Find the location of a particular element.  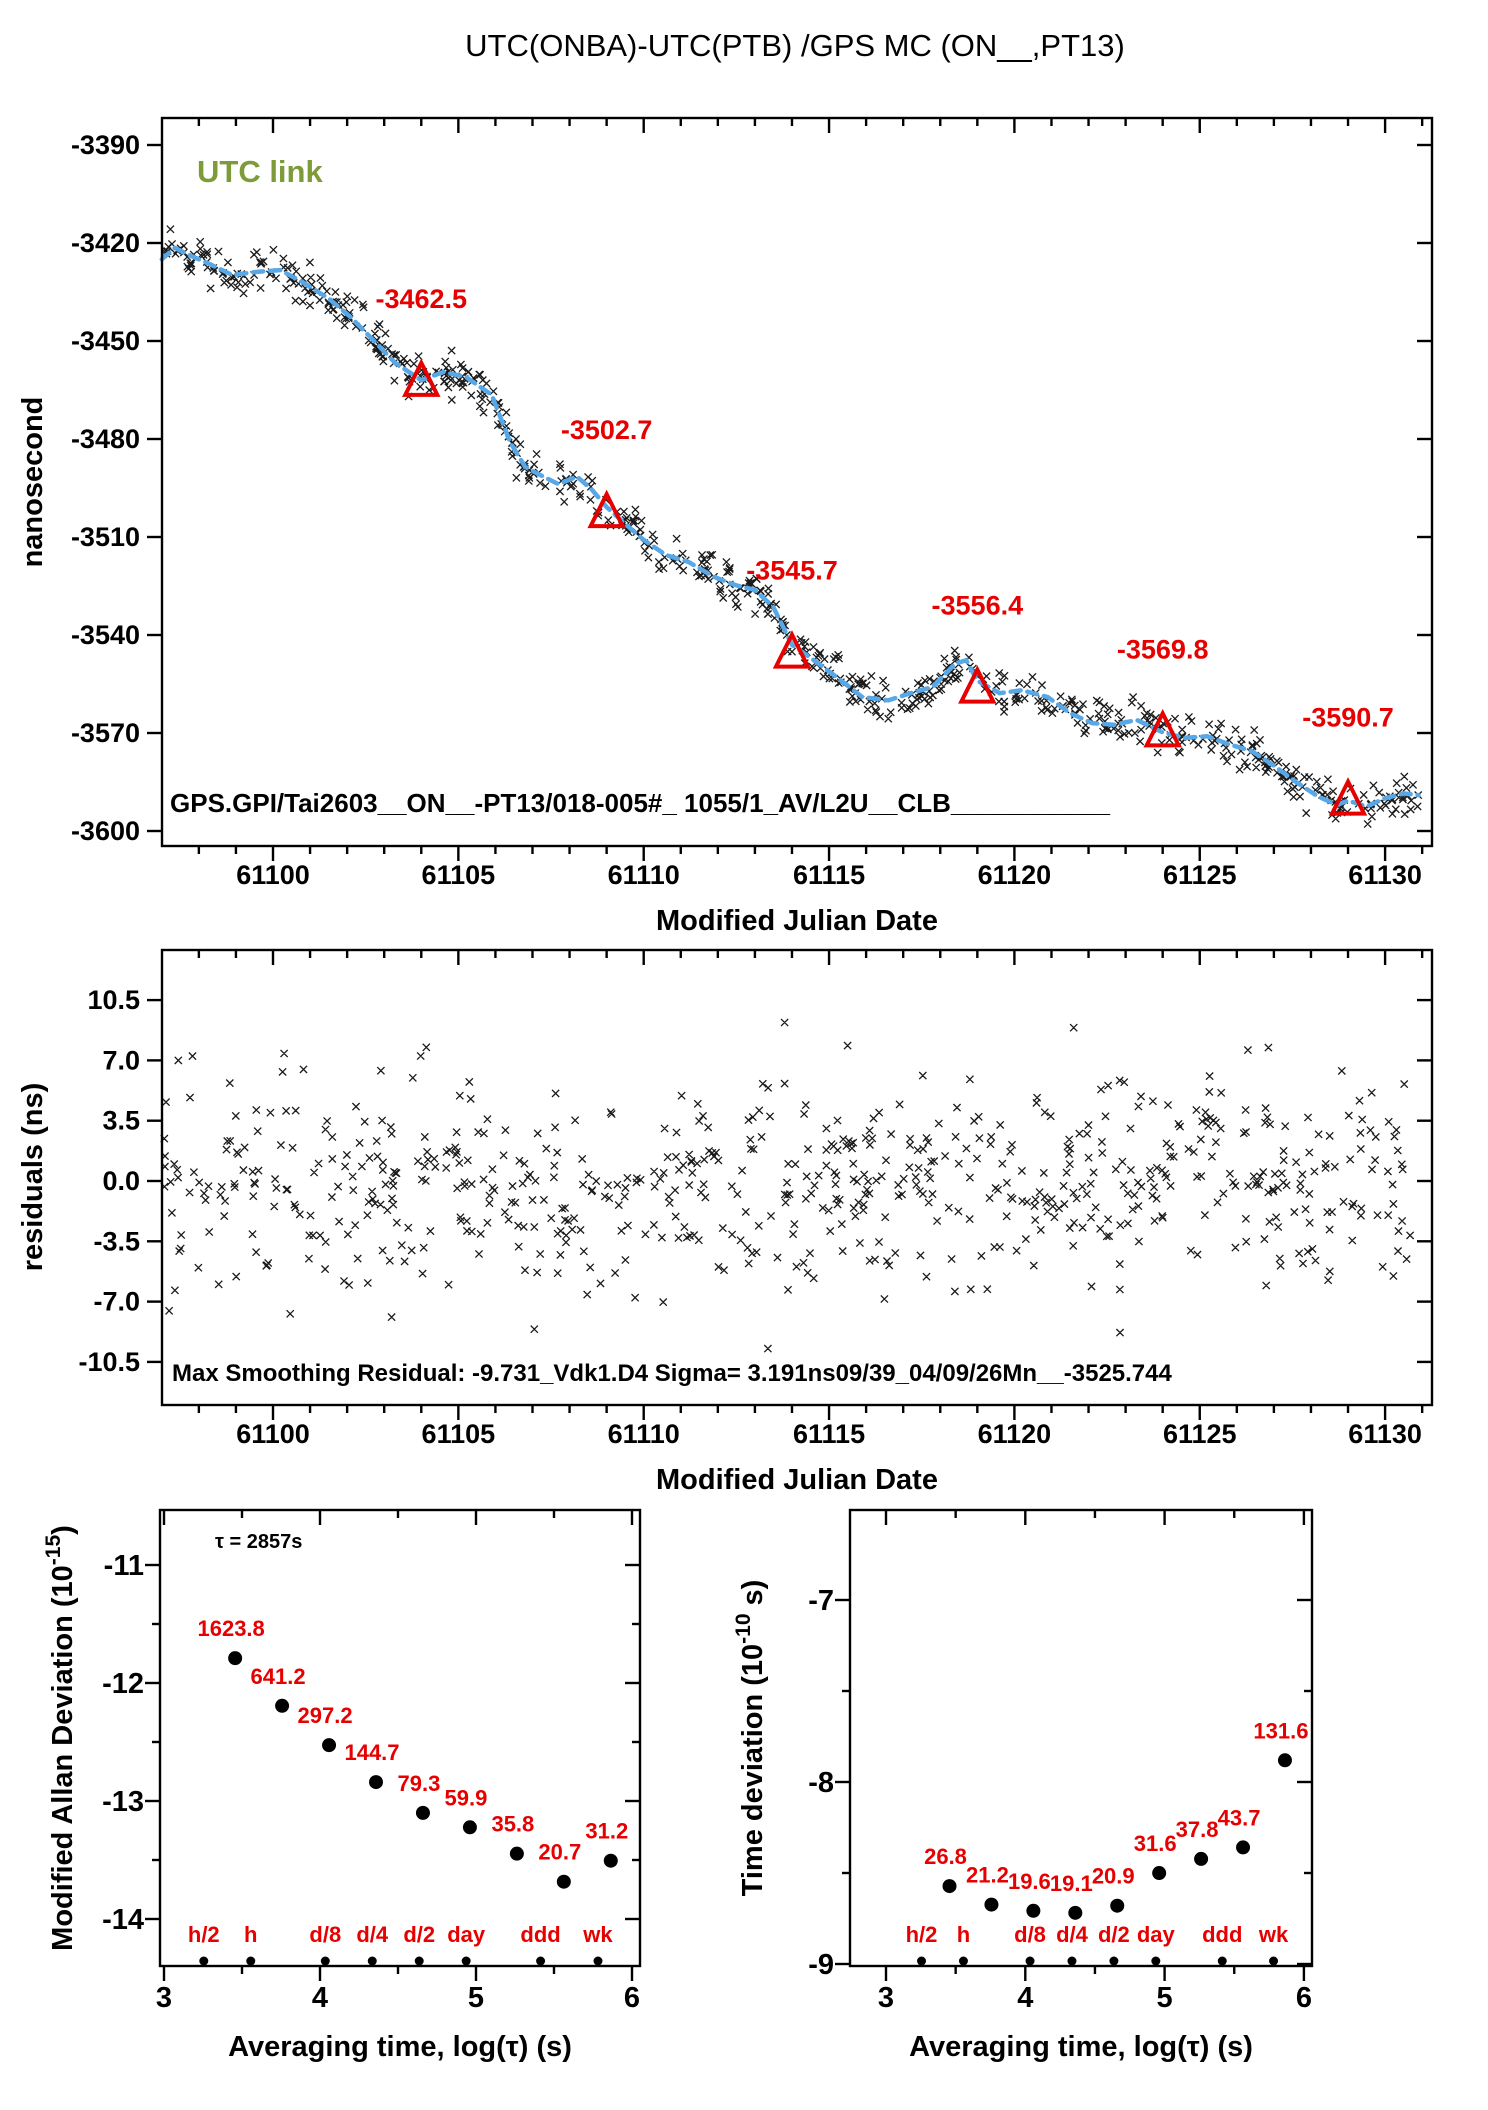

time-scale-label: wk is located at coordinates (1273, 1934).